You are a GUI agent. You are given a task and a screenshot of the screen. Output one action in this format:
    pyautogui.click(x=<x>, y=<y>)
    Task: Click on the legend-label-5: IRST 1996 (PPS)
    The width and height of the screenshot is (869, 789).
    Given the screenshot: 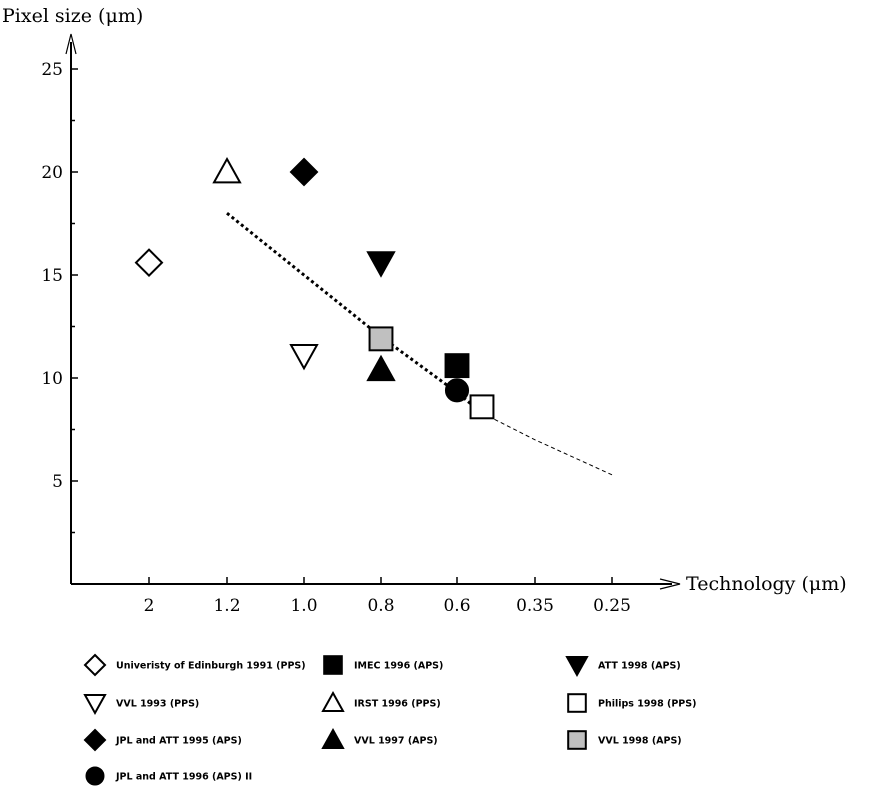 What is the action you would take?
    pyautogui.click(x=397, y=704)
    